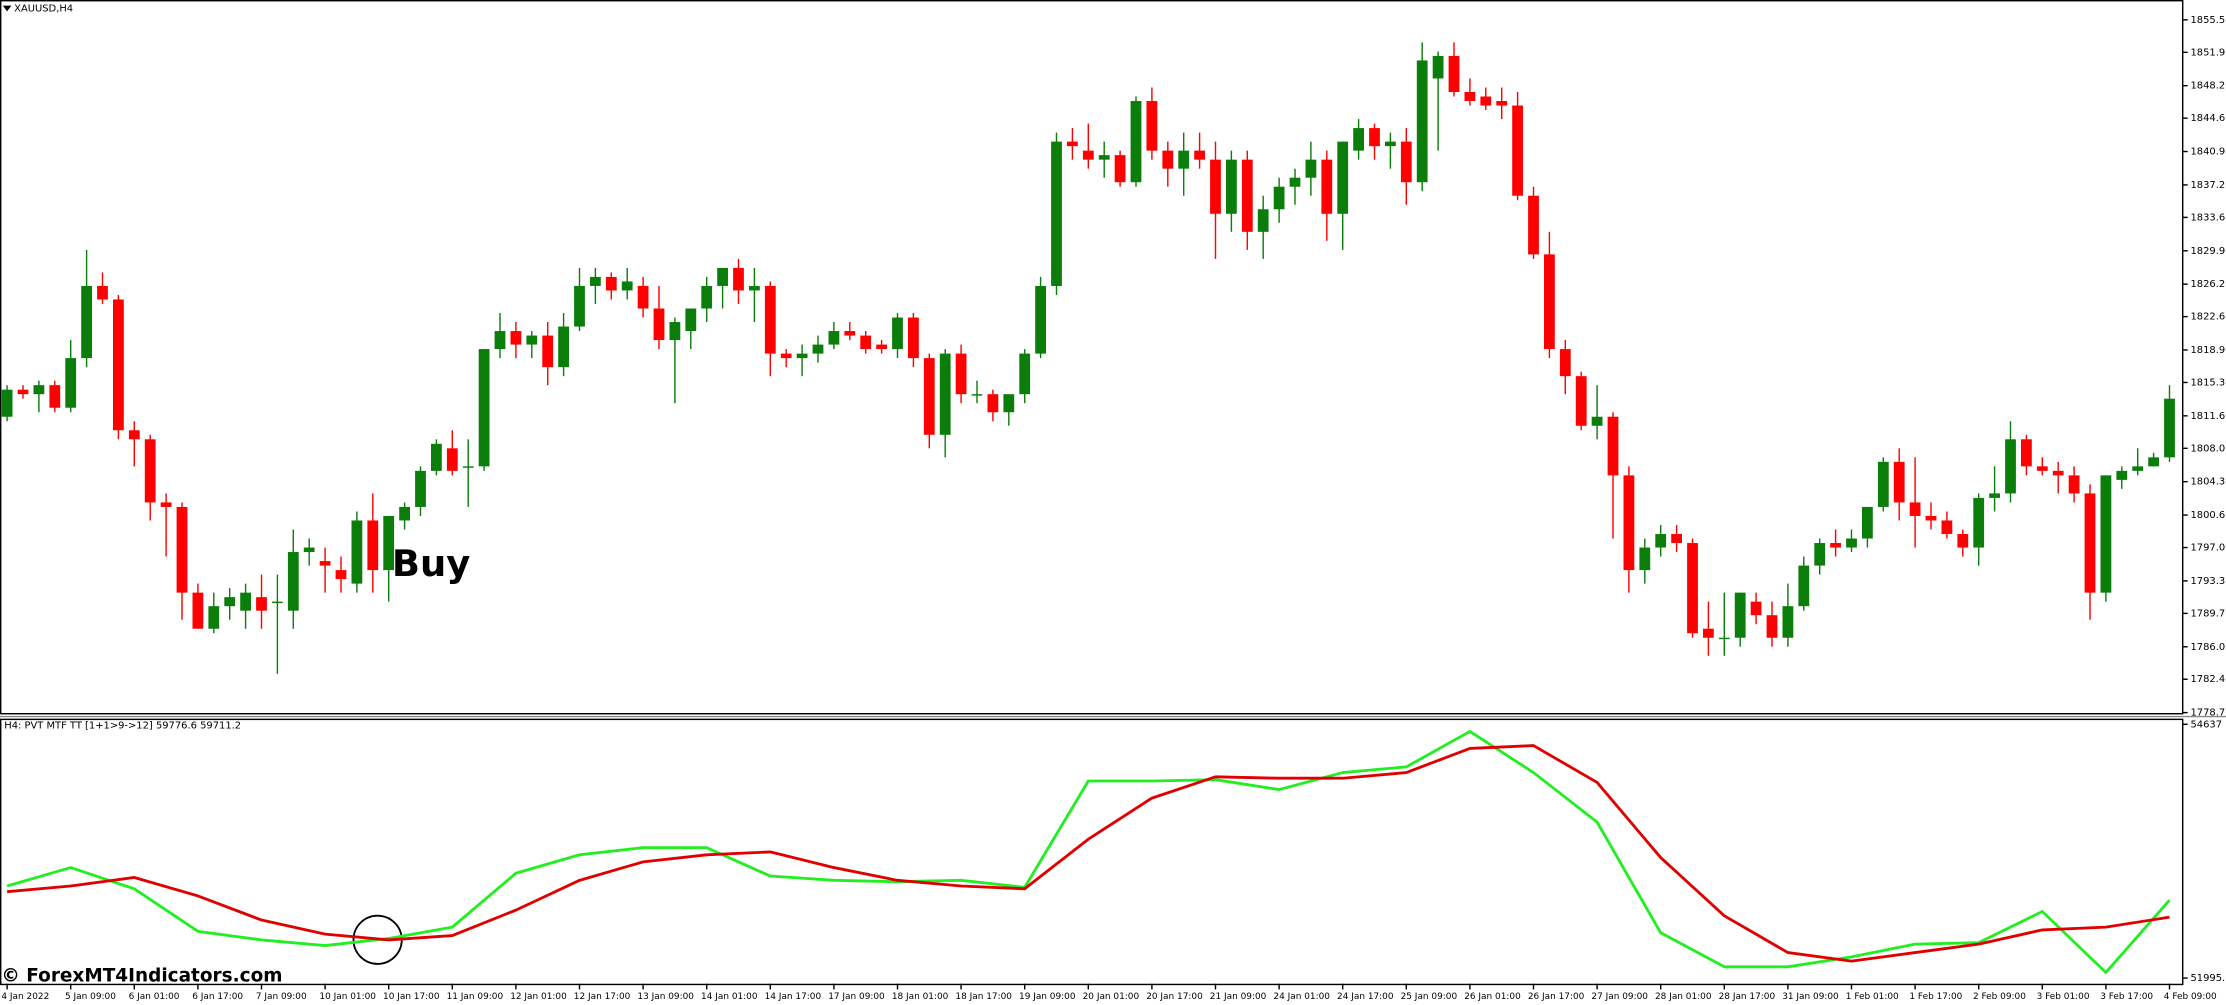  What do you see at coordinates (90, 997) in the screenshot?
I see `x-tick-label: 5 Jan 09:00` at bounding box center [90, 997].